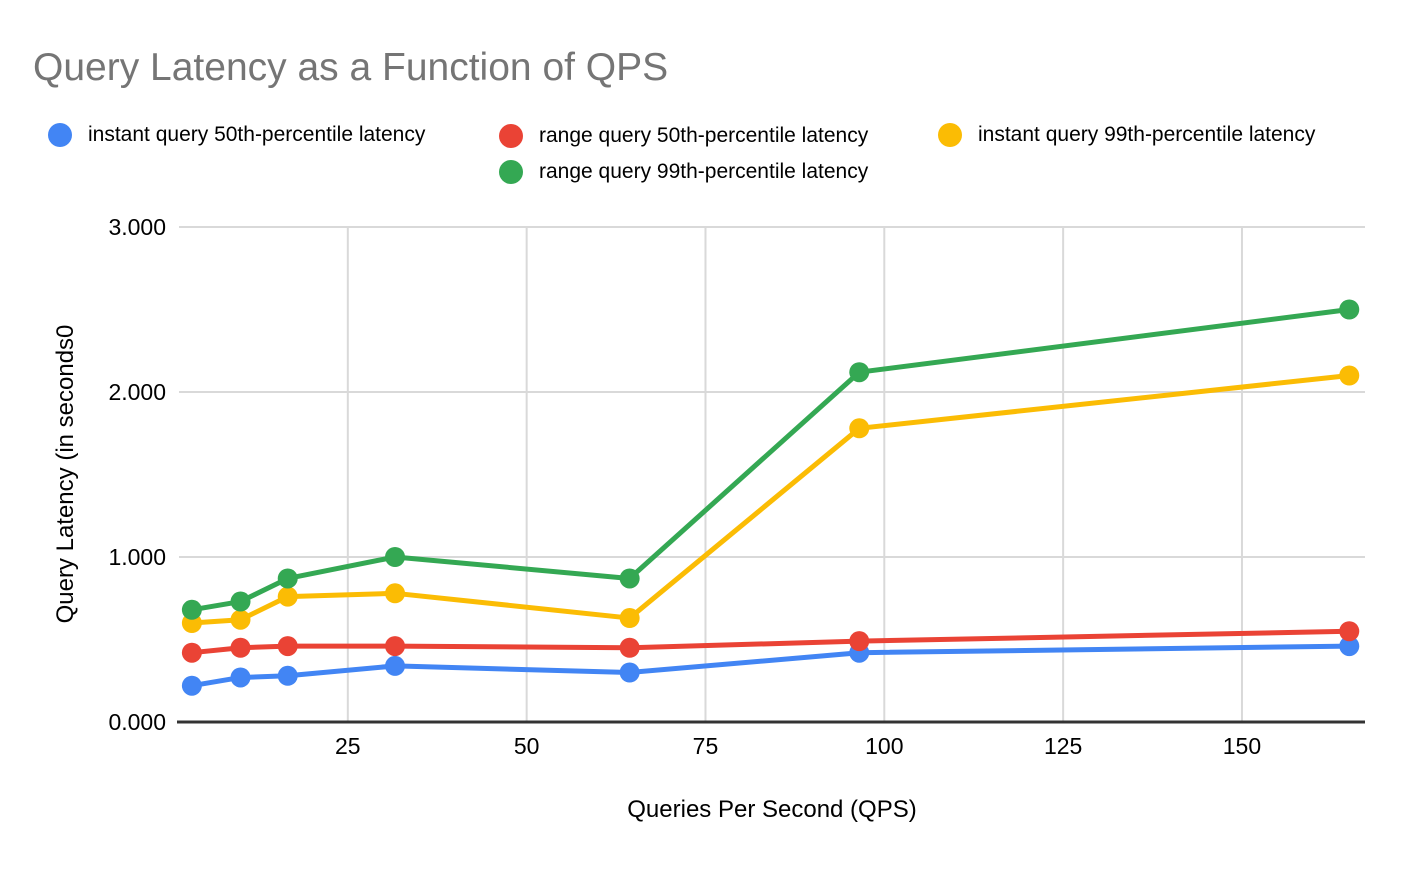 This screenshot has height=870, width=1408. Describe the element at coordinates (137, 722) in the screenshot. I see `y-tick-label: 0.000` at that location.